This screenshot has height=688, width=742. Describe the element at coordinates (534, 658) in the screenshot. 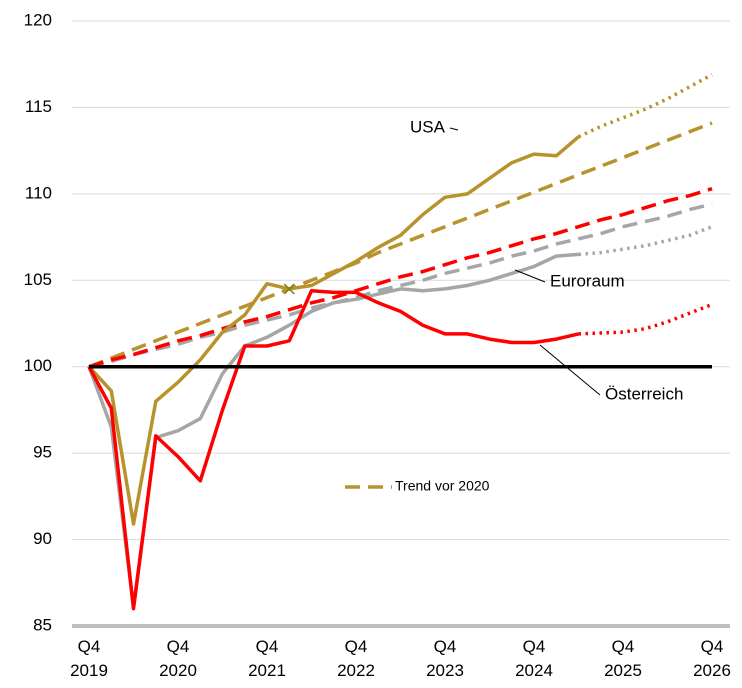

I see `x-tick-label: Q4 2024` at that location.